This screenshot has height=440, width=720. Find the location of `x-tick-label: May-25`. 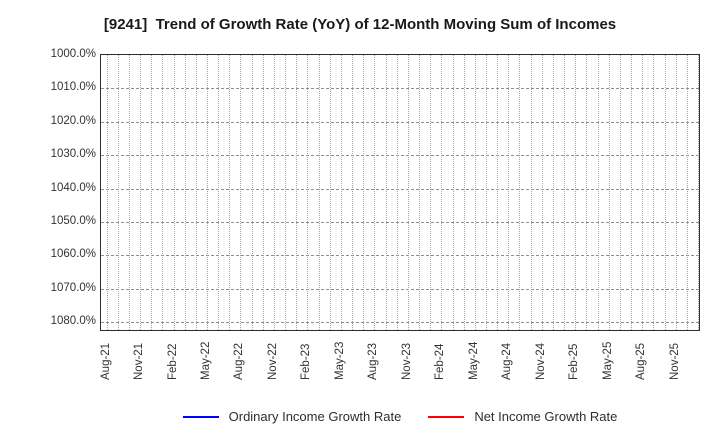

x-tick-label: May-25 is located at coordinates (607, 360).